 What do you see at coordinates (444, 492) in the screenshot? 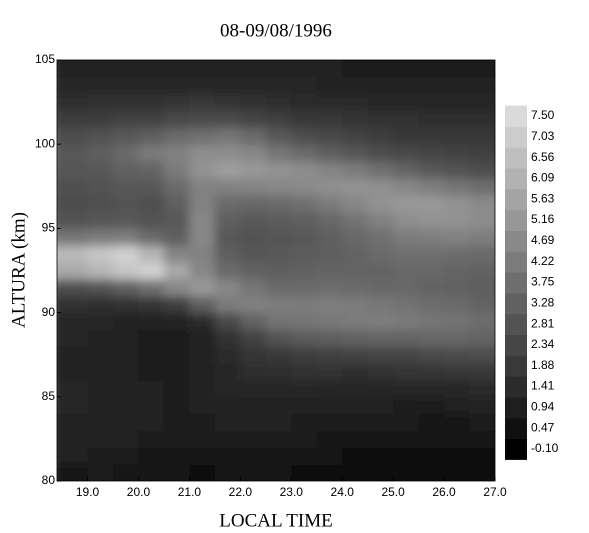
I see `x-tick-label: 26.0` at bounding box center [444, 492].